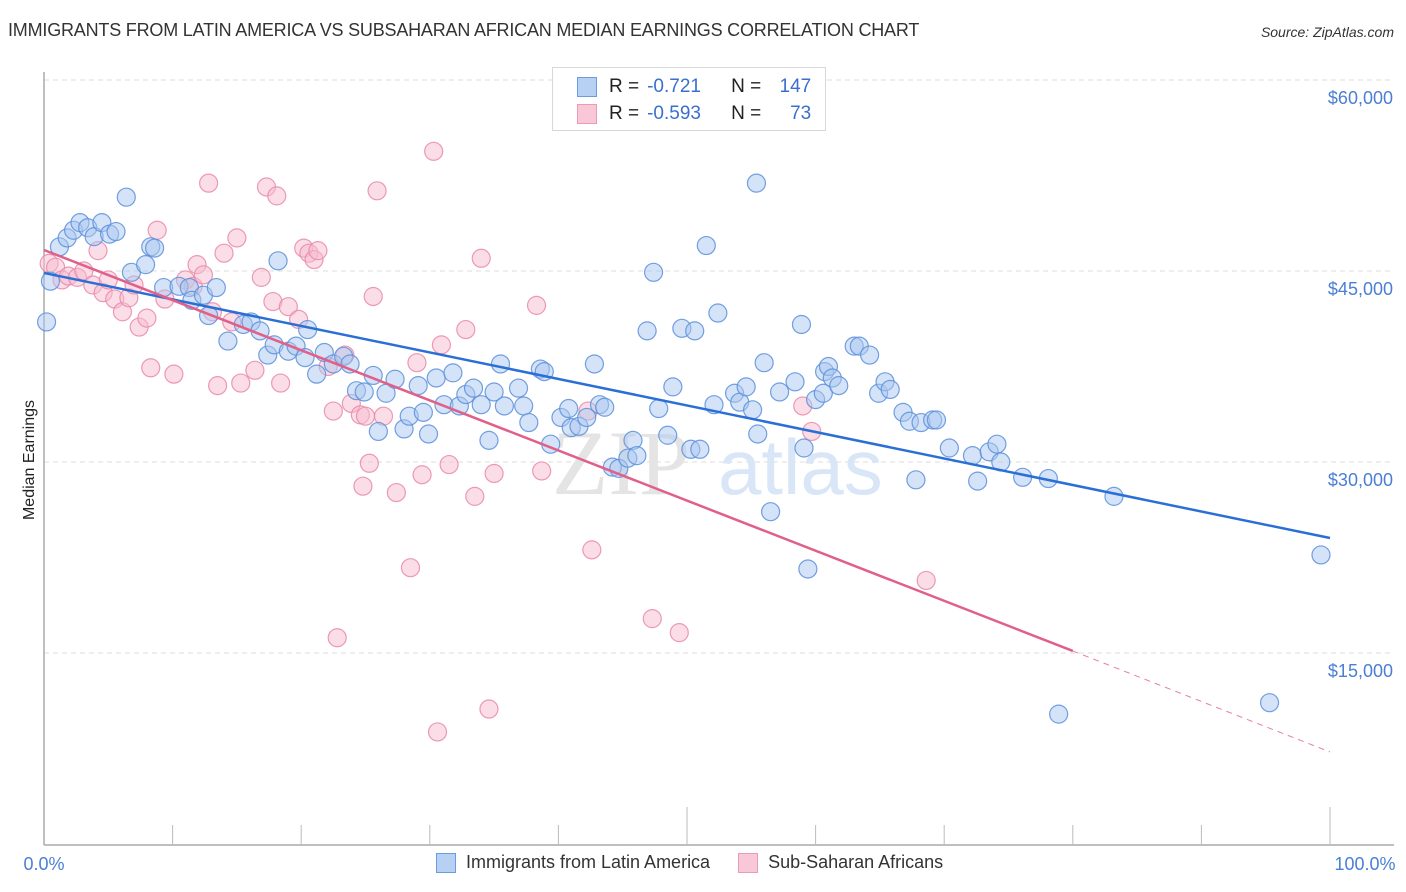 The width and height of the screenshot is (1406, 892). I want to click on n-value: 73, so click(801, 113).